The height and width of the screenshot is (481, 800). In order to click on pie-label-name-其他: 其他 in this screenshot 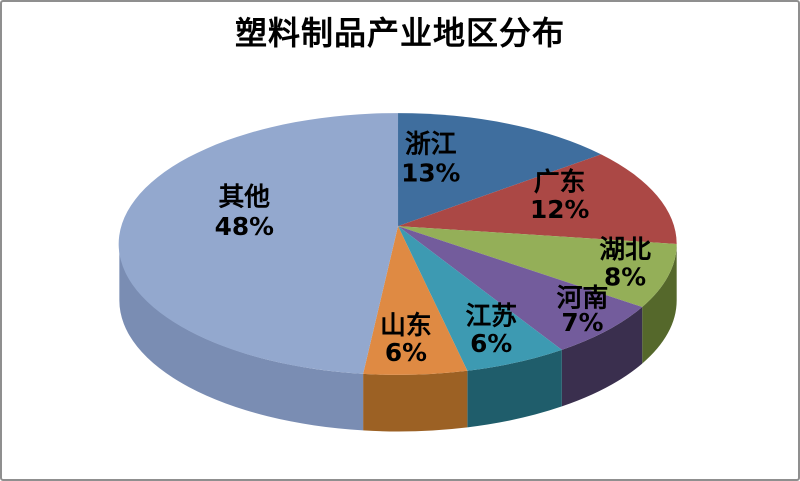, I will do `click(245, 197)`.